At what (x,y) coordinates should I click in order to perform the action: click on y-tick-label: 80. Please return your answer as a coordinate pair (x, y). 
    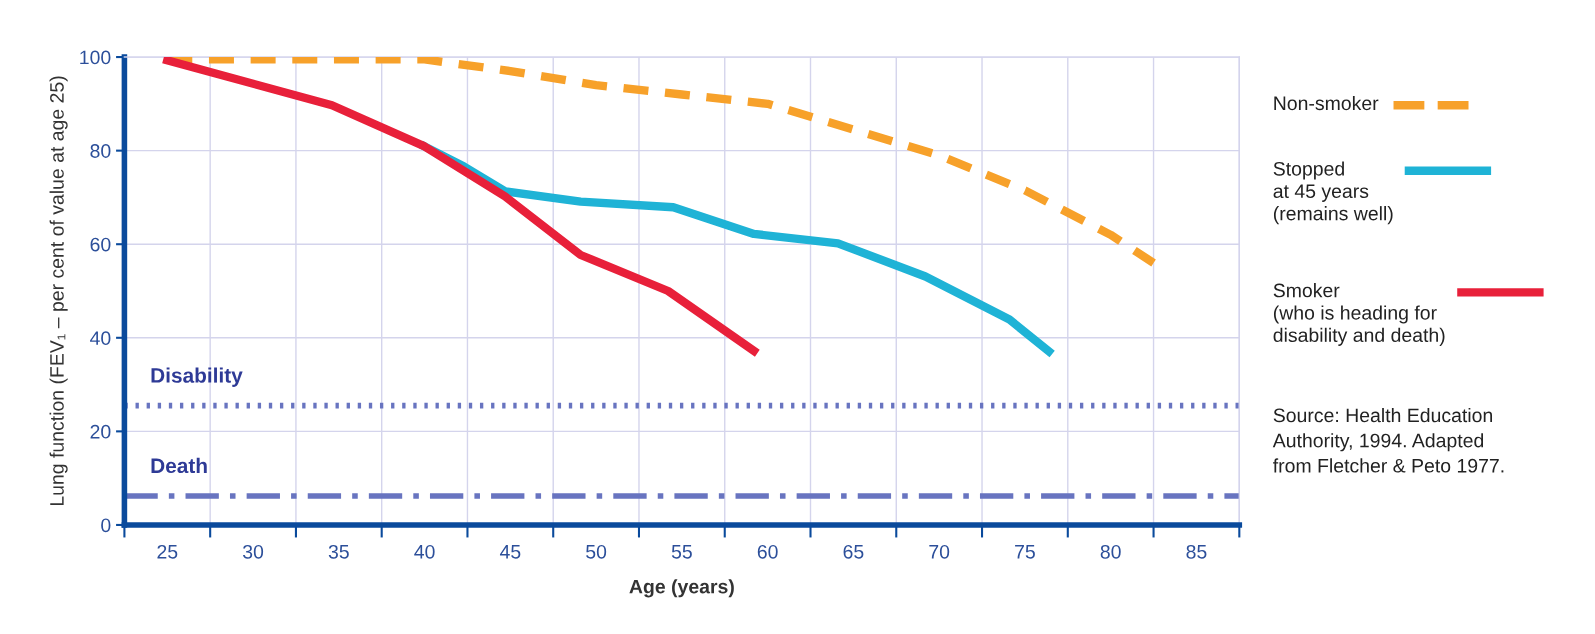
    Looking at the image, I should click on (100, 151).